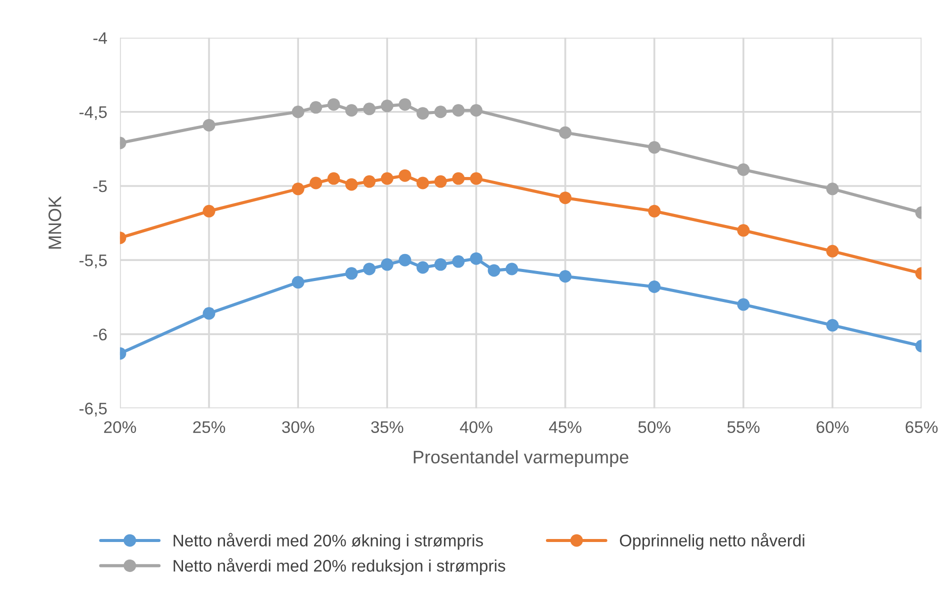 Image resolution: width=952 pixels, height=590 pixels. I want to click on x-axis-title: Prosentandel varmepumpe, so click(521, 459).